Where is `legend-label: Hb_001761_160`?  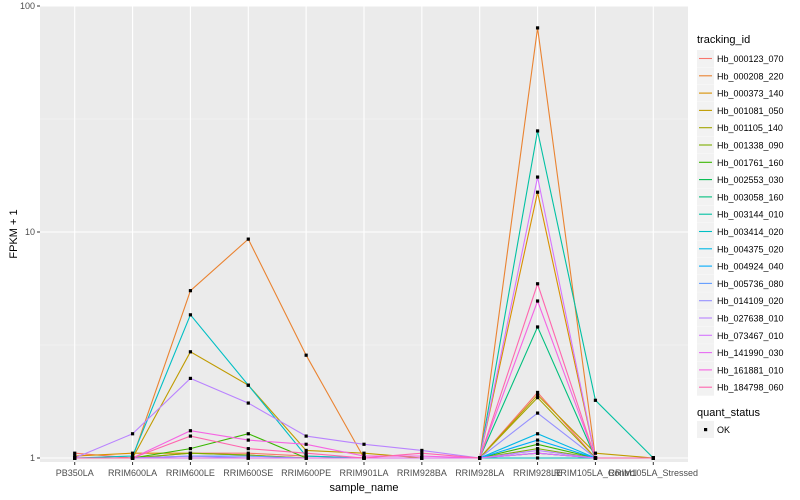 legend-label: Hb_001761_160 is located at coordinates (750, 163).